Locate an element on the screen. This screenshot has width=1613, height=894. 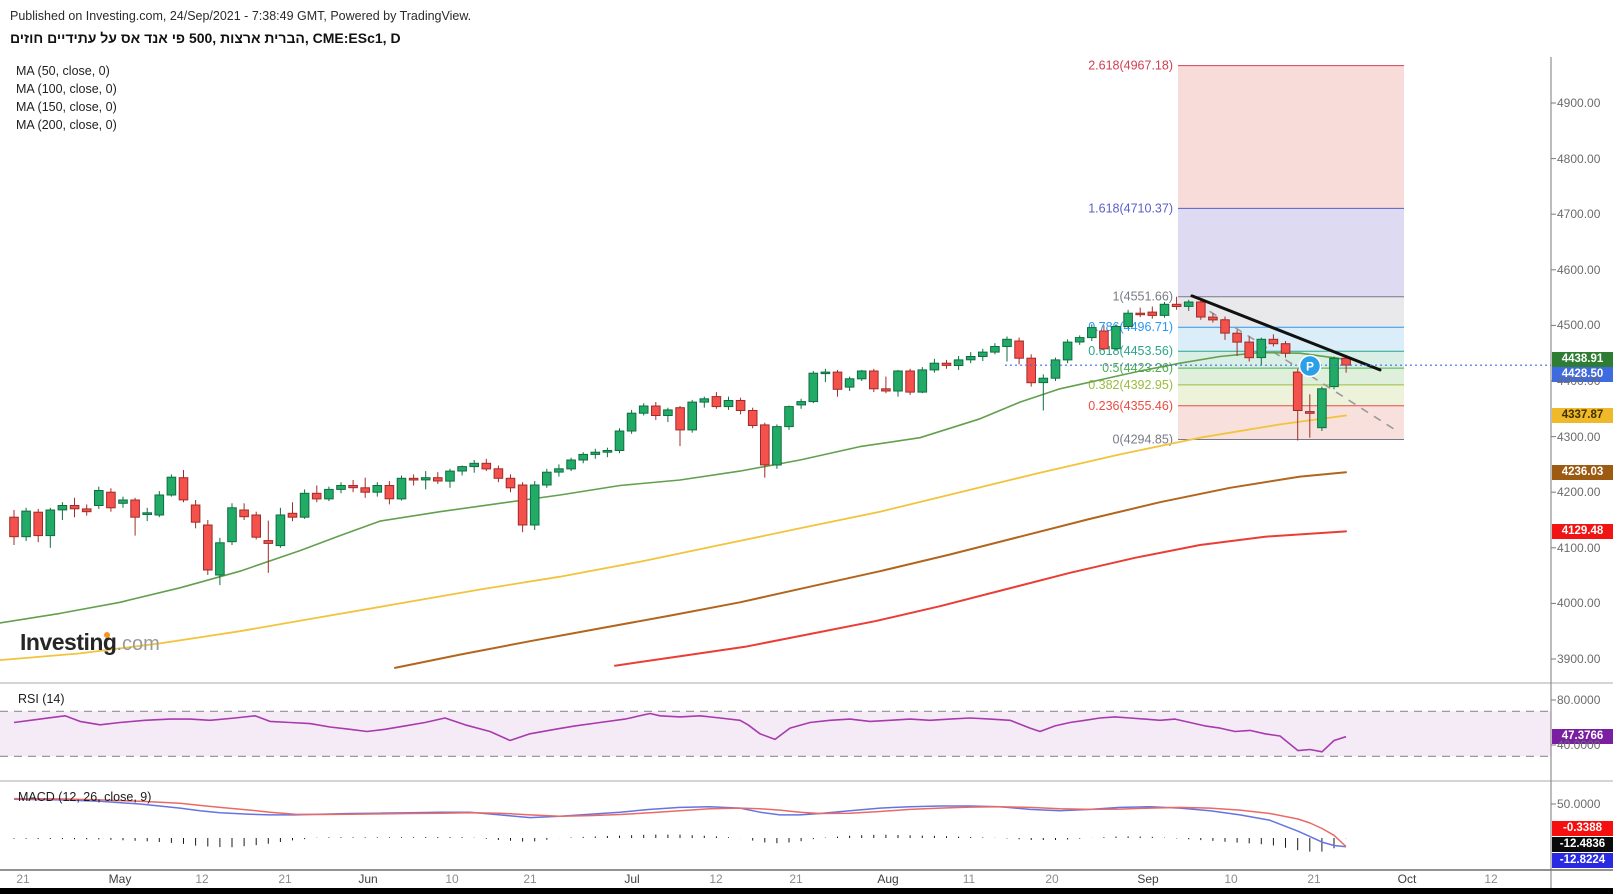
axis-value-tag: 47.3766 is located at coordinates (1582, 736).